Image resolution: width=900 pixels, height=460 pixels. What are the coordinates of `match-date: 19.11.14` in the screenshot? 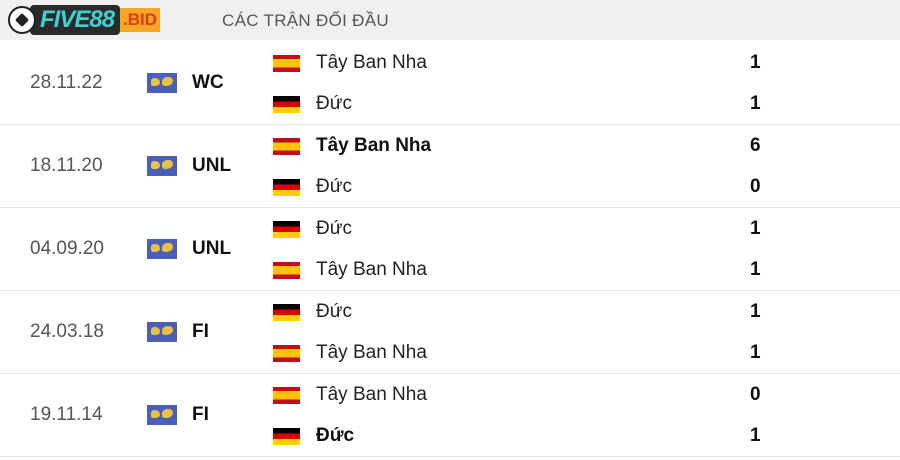 It's located at (66, 414).